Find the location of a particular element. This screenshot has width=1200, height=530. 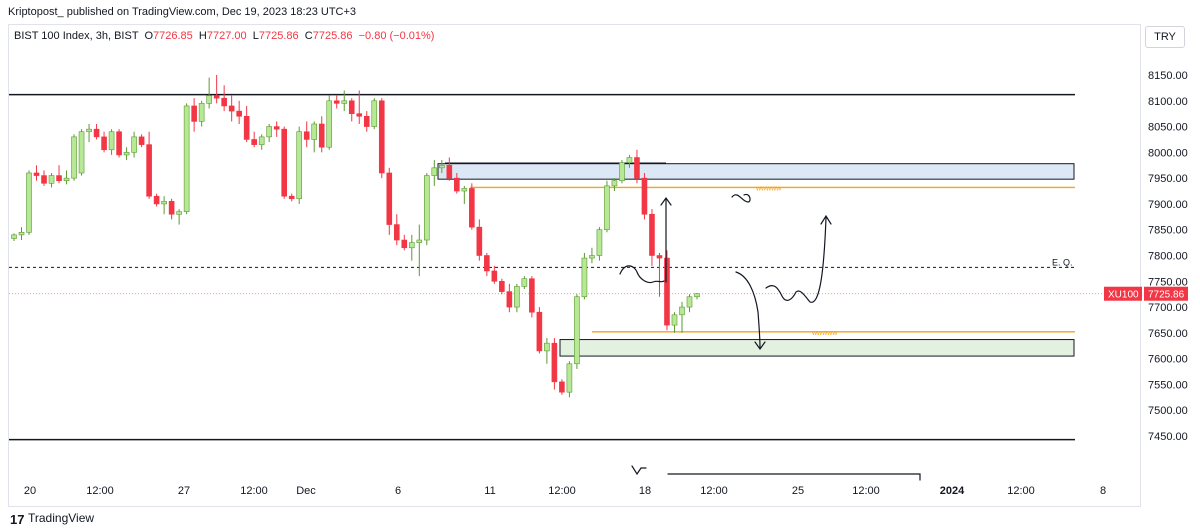

legend-open: 7726.85 is located at coordinates (173, 36).